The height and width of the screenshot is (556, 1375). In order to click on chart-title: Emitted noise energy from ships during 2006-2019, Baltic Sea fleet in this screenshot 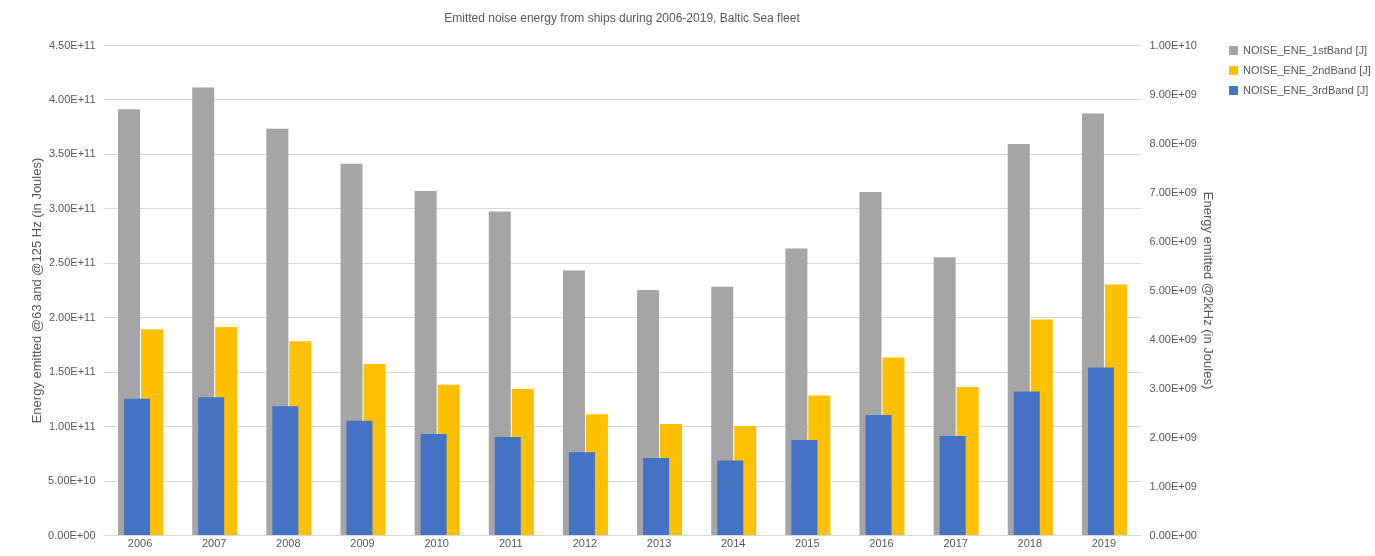, I will do `click(622, 18)`.